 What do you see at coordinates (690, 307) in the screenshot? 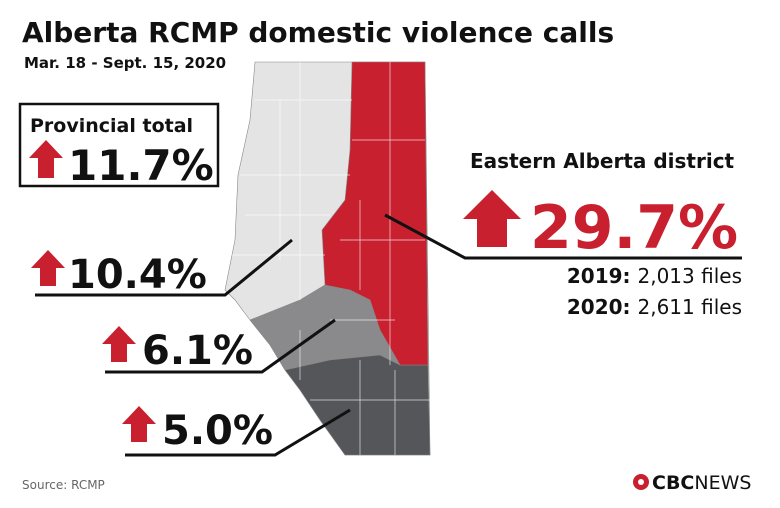
I see `files-count: 2,611 files` at bounding box center [690, 307].